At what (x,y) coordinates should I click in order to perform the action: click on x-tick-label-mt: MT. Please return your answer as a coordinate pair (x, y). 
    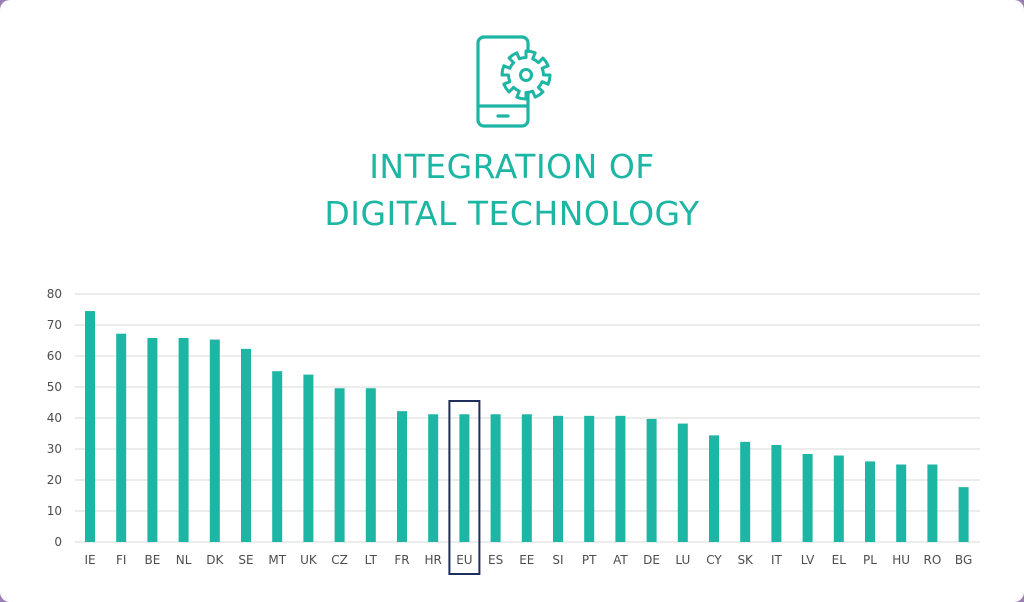
    Looking at the image, I should click on (277, 560).